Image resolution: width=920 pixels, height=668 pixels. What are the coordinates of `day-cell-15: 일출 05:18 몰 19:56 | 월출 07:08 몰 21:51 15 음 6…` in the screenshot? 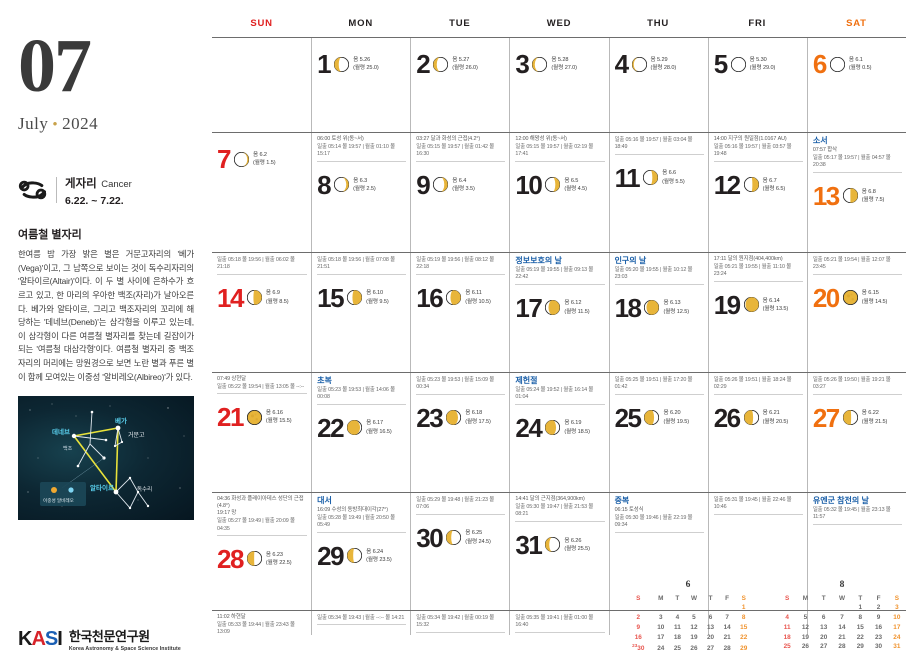 It's located at (360, 312).